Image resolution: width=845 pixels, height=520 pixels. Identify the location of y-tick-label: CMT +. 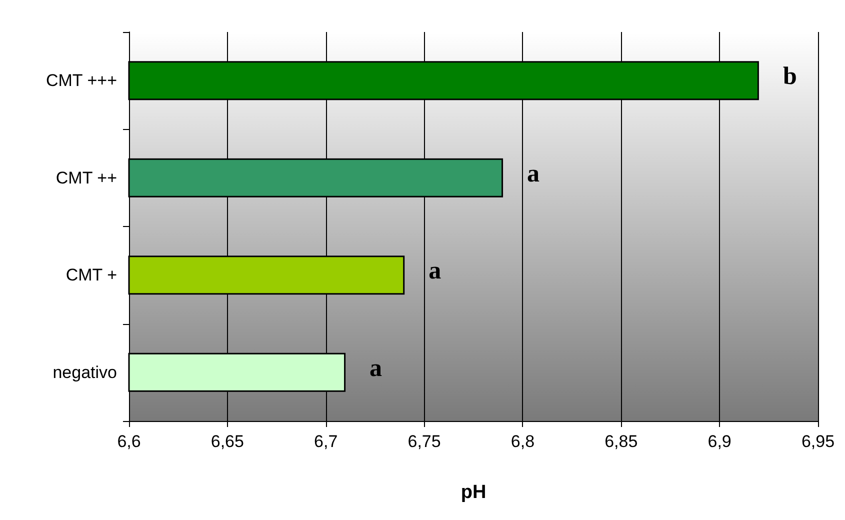
(92, 275).